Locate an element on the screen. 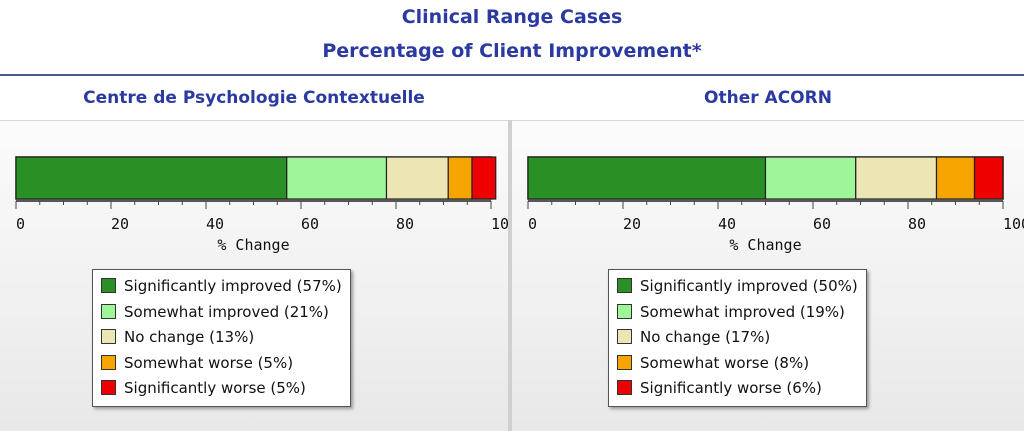 The width and height of the screenshot is (1024, 431). chart-title-left: Centre de Psychologie Contextuelle is located at coordinates (254, 98).